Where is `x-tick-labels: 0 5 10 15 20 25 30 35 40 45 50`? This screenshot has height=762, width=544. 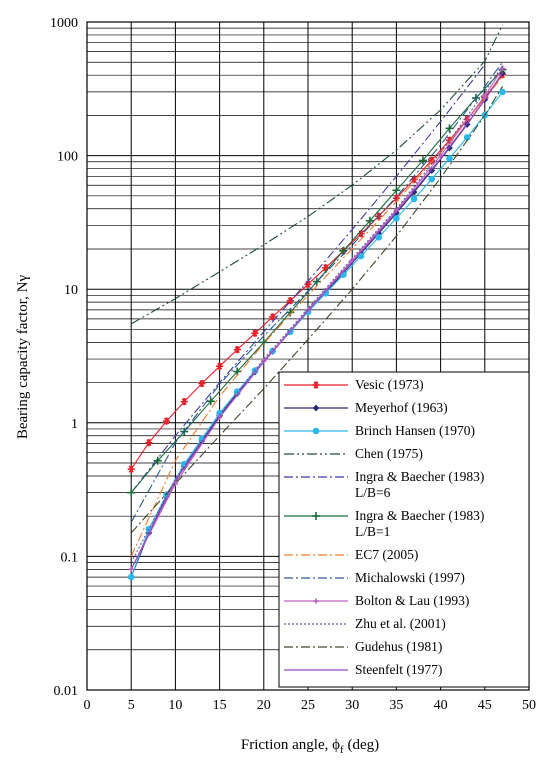
x-tick-labels: 0 5 10 15 20 25 30 35 40 45 50 is located at coordinates (310, 705).